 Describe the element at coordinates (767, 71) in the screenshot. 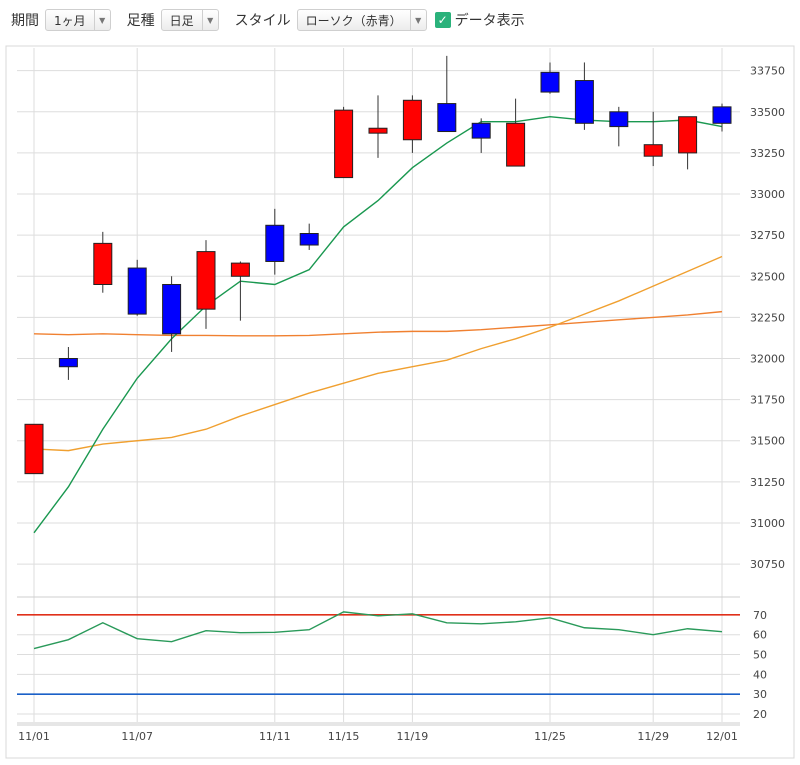

I see `y-tick-label: 33750` at that location.